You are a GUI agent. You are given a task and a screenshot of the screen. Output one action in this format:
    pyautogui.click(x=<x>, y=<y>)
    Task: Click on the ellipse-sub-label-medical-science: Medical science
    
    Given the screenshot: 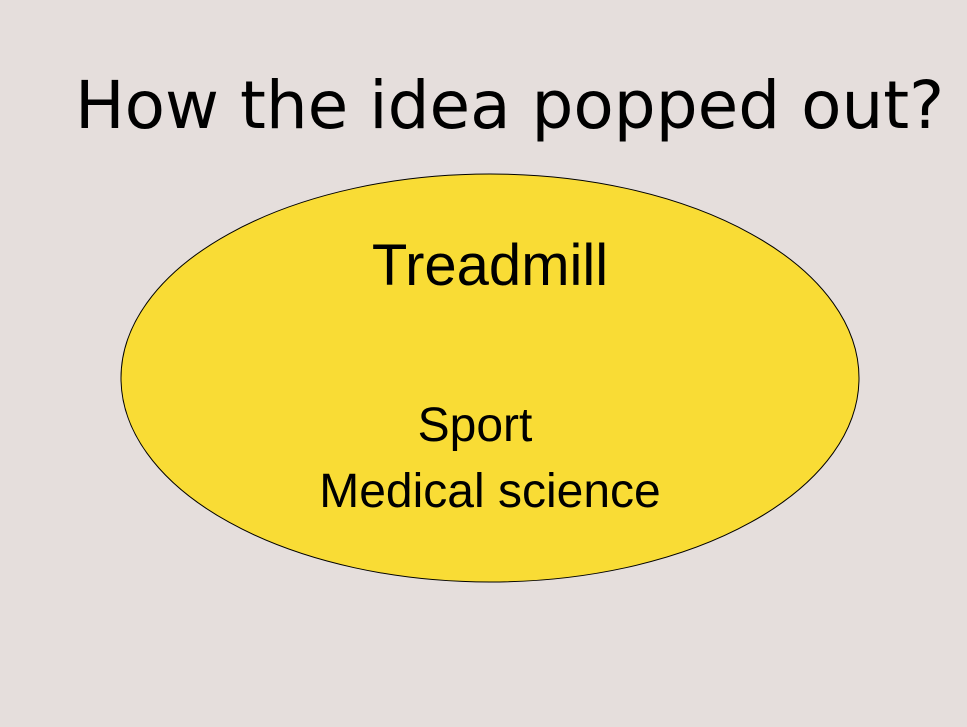 What is the action you would take?
    pyautogui.click(x=490, y=491)
    